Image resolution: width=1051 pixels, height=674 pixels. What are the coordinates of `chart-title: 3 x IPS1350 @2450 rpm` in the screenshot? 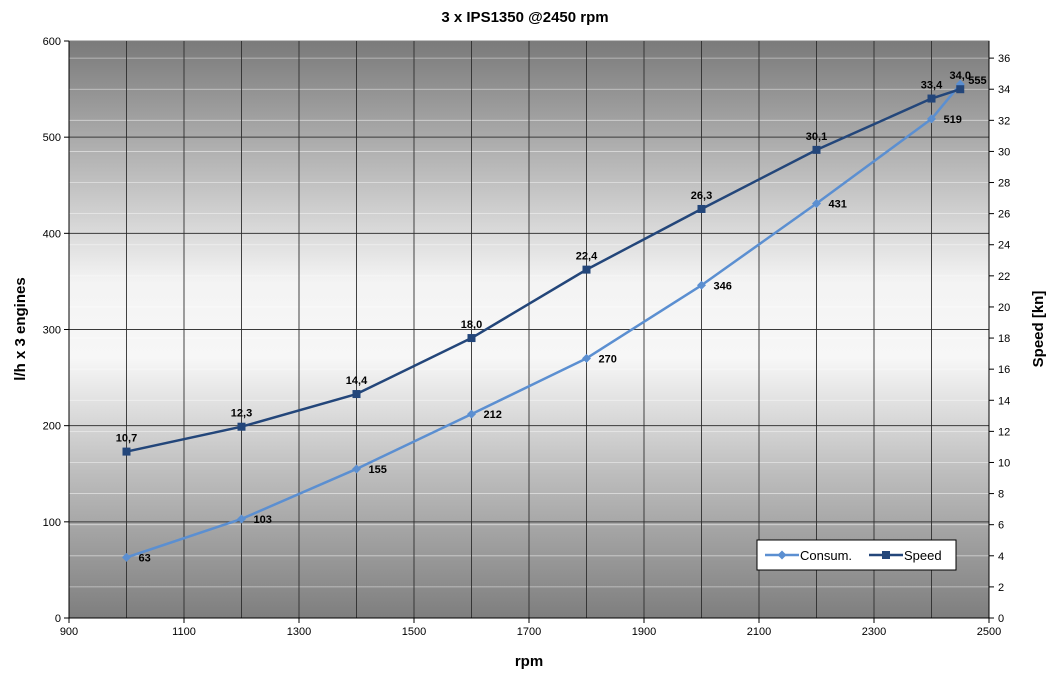 It's located at (524, 17).